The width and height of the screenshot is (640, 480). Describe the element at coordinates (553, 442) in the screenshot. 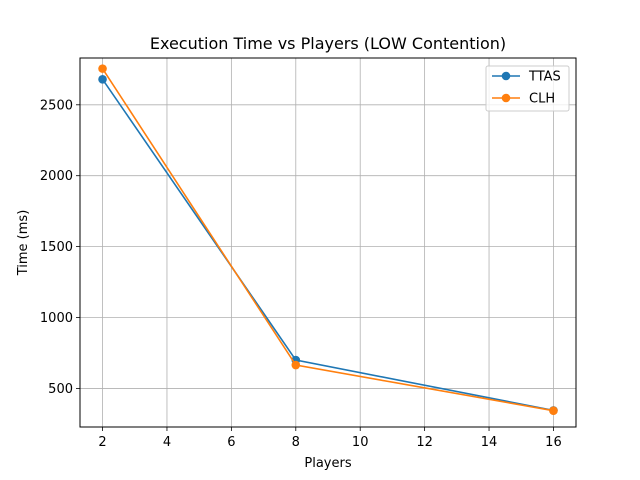

I see `x-tick-label: 16` at that location.